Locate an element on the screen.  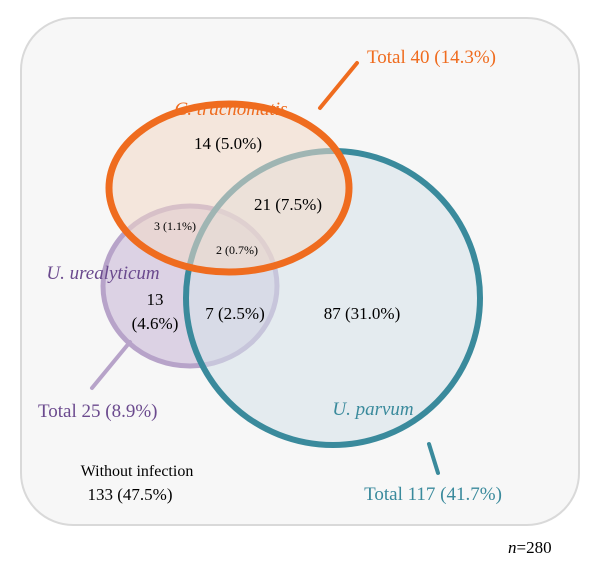
uu-total: Total 25 (8.9%) is located at coordinates (98, 411).